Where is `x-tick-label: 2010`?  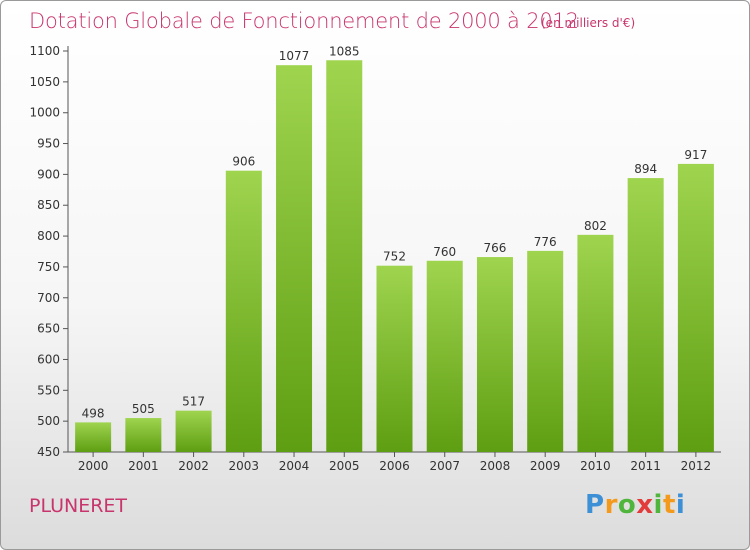 x-tick-label: 2010 is located at coordinates (595, 466).